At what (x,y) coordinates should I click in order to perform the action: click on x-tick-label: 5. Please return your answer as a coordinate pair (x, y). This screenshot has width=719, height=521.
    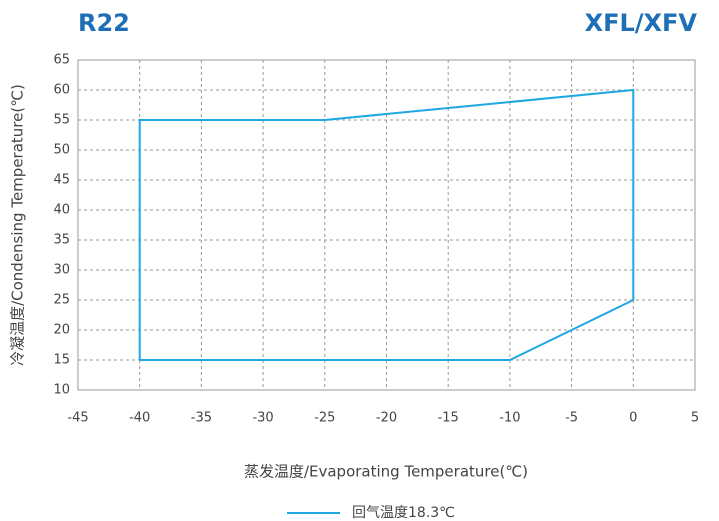
    Looking at the image, I should click on (695, 418).